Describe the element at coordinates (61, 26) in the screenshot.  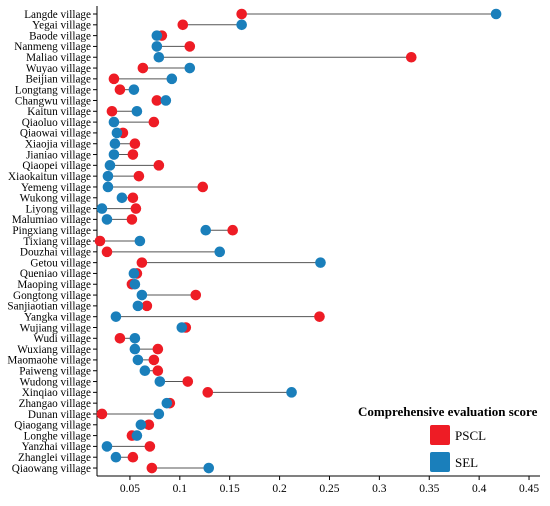
I see `y-tick-label: Yegai village` at that location.